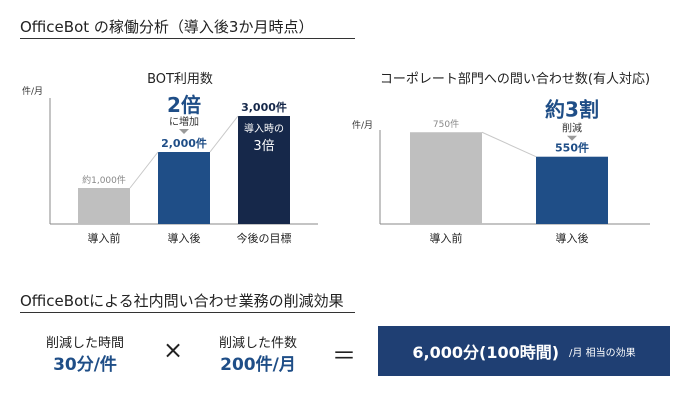 Image resolution: width=700 pixels, height=414 pixels. I want to click on data-label: 約1,000件, so click(104, 180).